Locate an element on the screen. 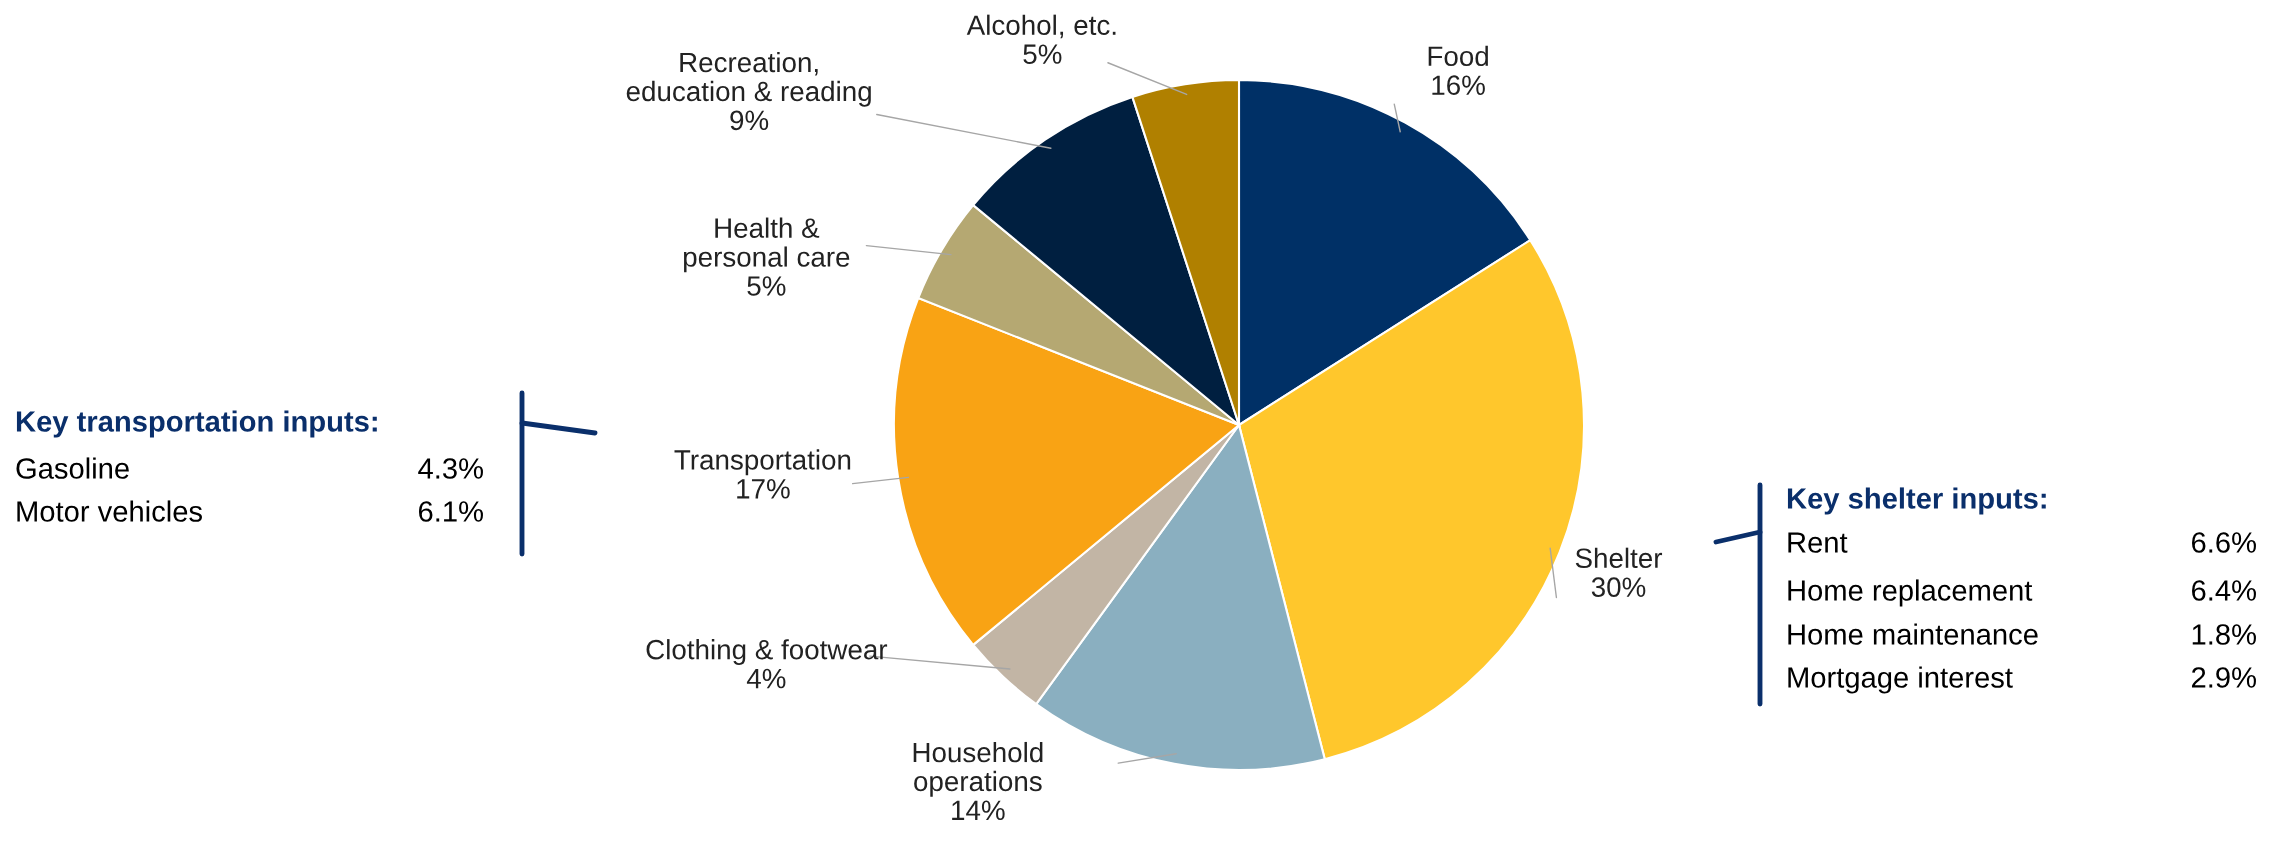 The height and width of the screenshot is (851, 2285). text: 2.9% is located at coordinates (2223, 677).